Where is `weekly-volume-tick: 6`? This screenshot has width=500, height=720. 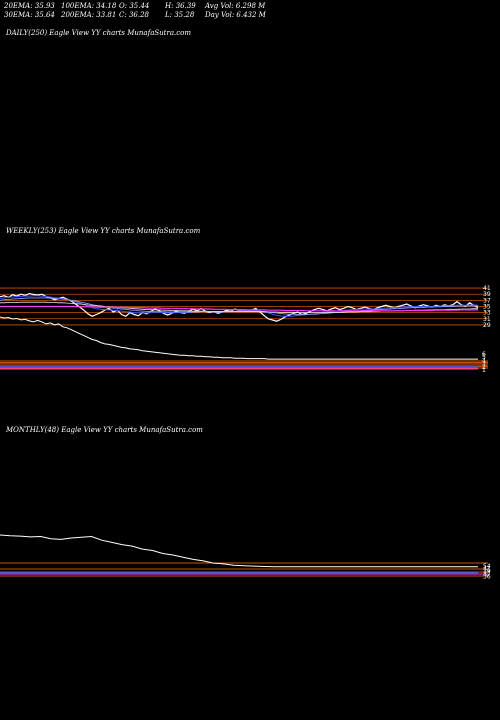
weekly-volume-tick: 6 is located at coordinates (484, 354).